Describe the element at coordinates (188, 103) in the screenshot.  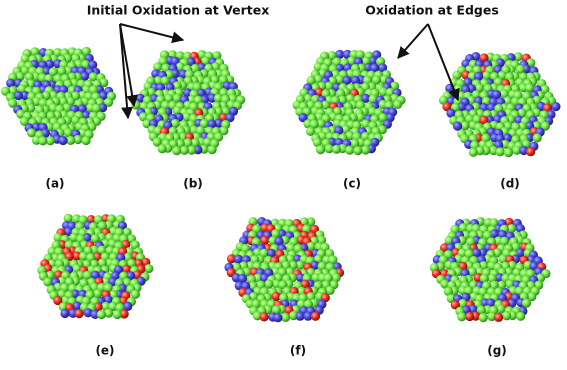
I see `nanoparticle` at that location.